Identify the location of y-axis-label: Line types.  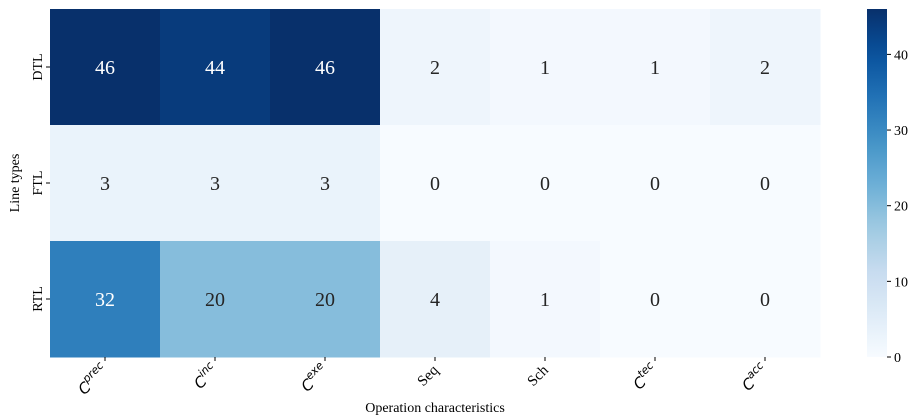
(15, 183).